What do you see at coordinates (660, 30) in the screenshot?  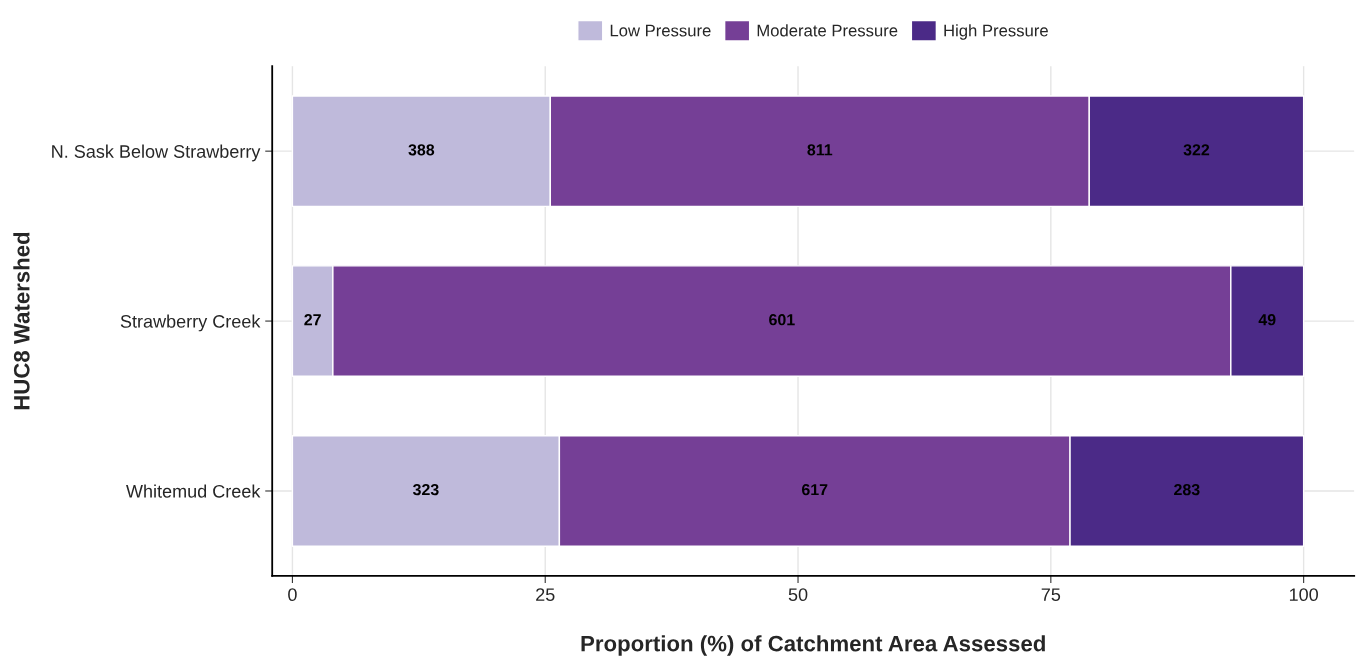 I see `legend-label: Low Pressure` at bounding box center [660, 30].